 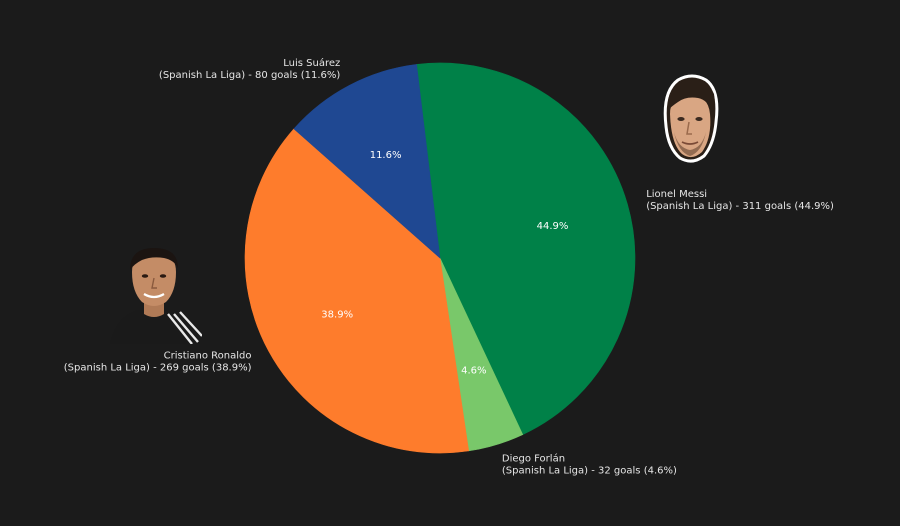 What do you see at coordinates (156, 296) in the screenshot?
I see `ronaldo-portrait-icon` at bounding box center [156, 296].